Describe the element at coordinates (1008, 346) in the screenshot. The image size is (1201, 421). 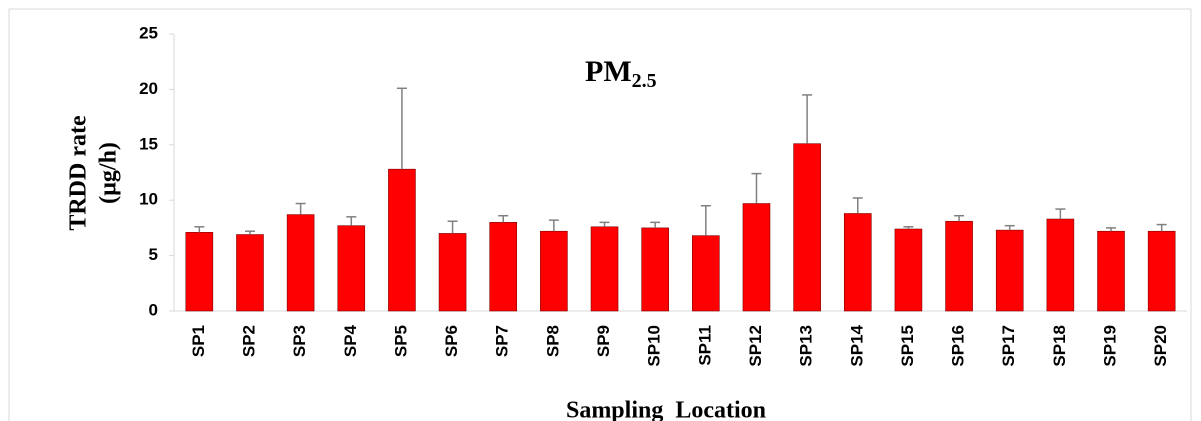
I see `x-tick-label: SP17` at that location.